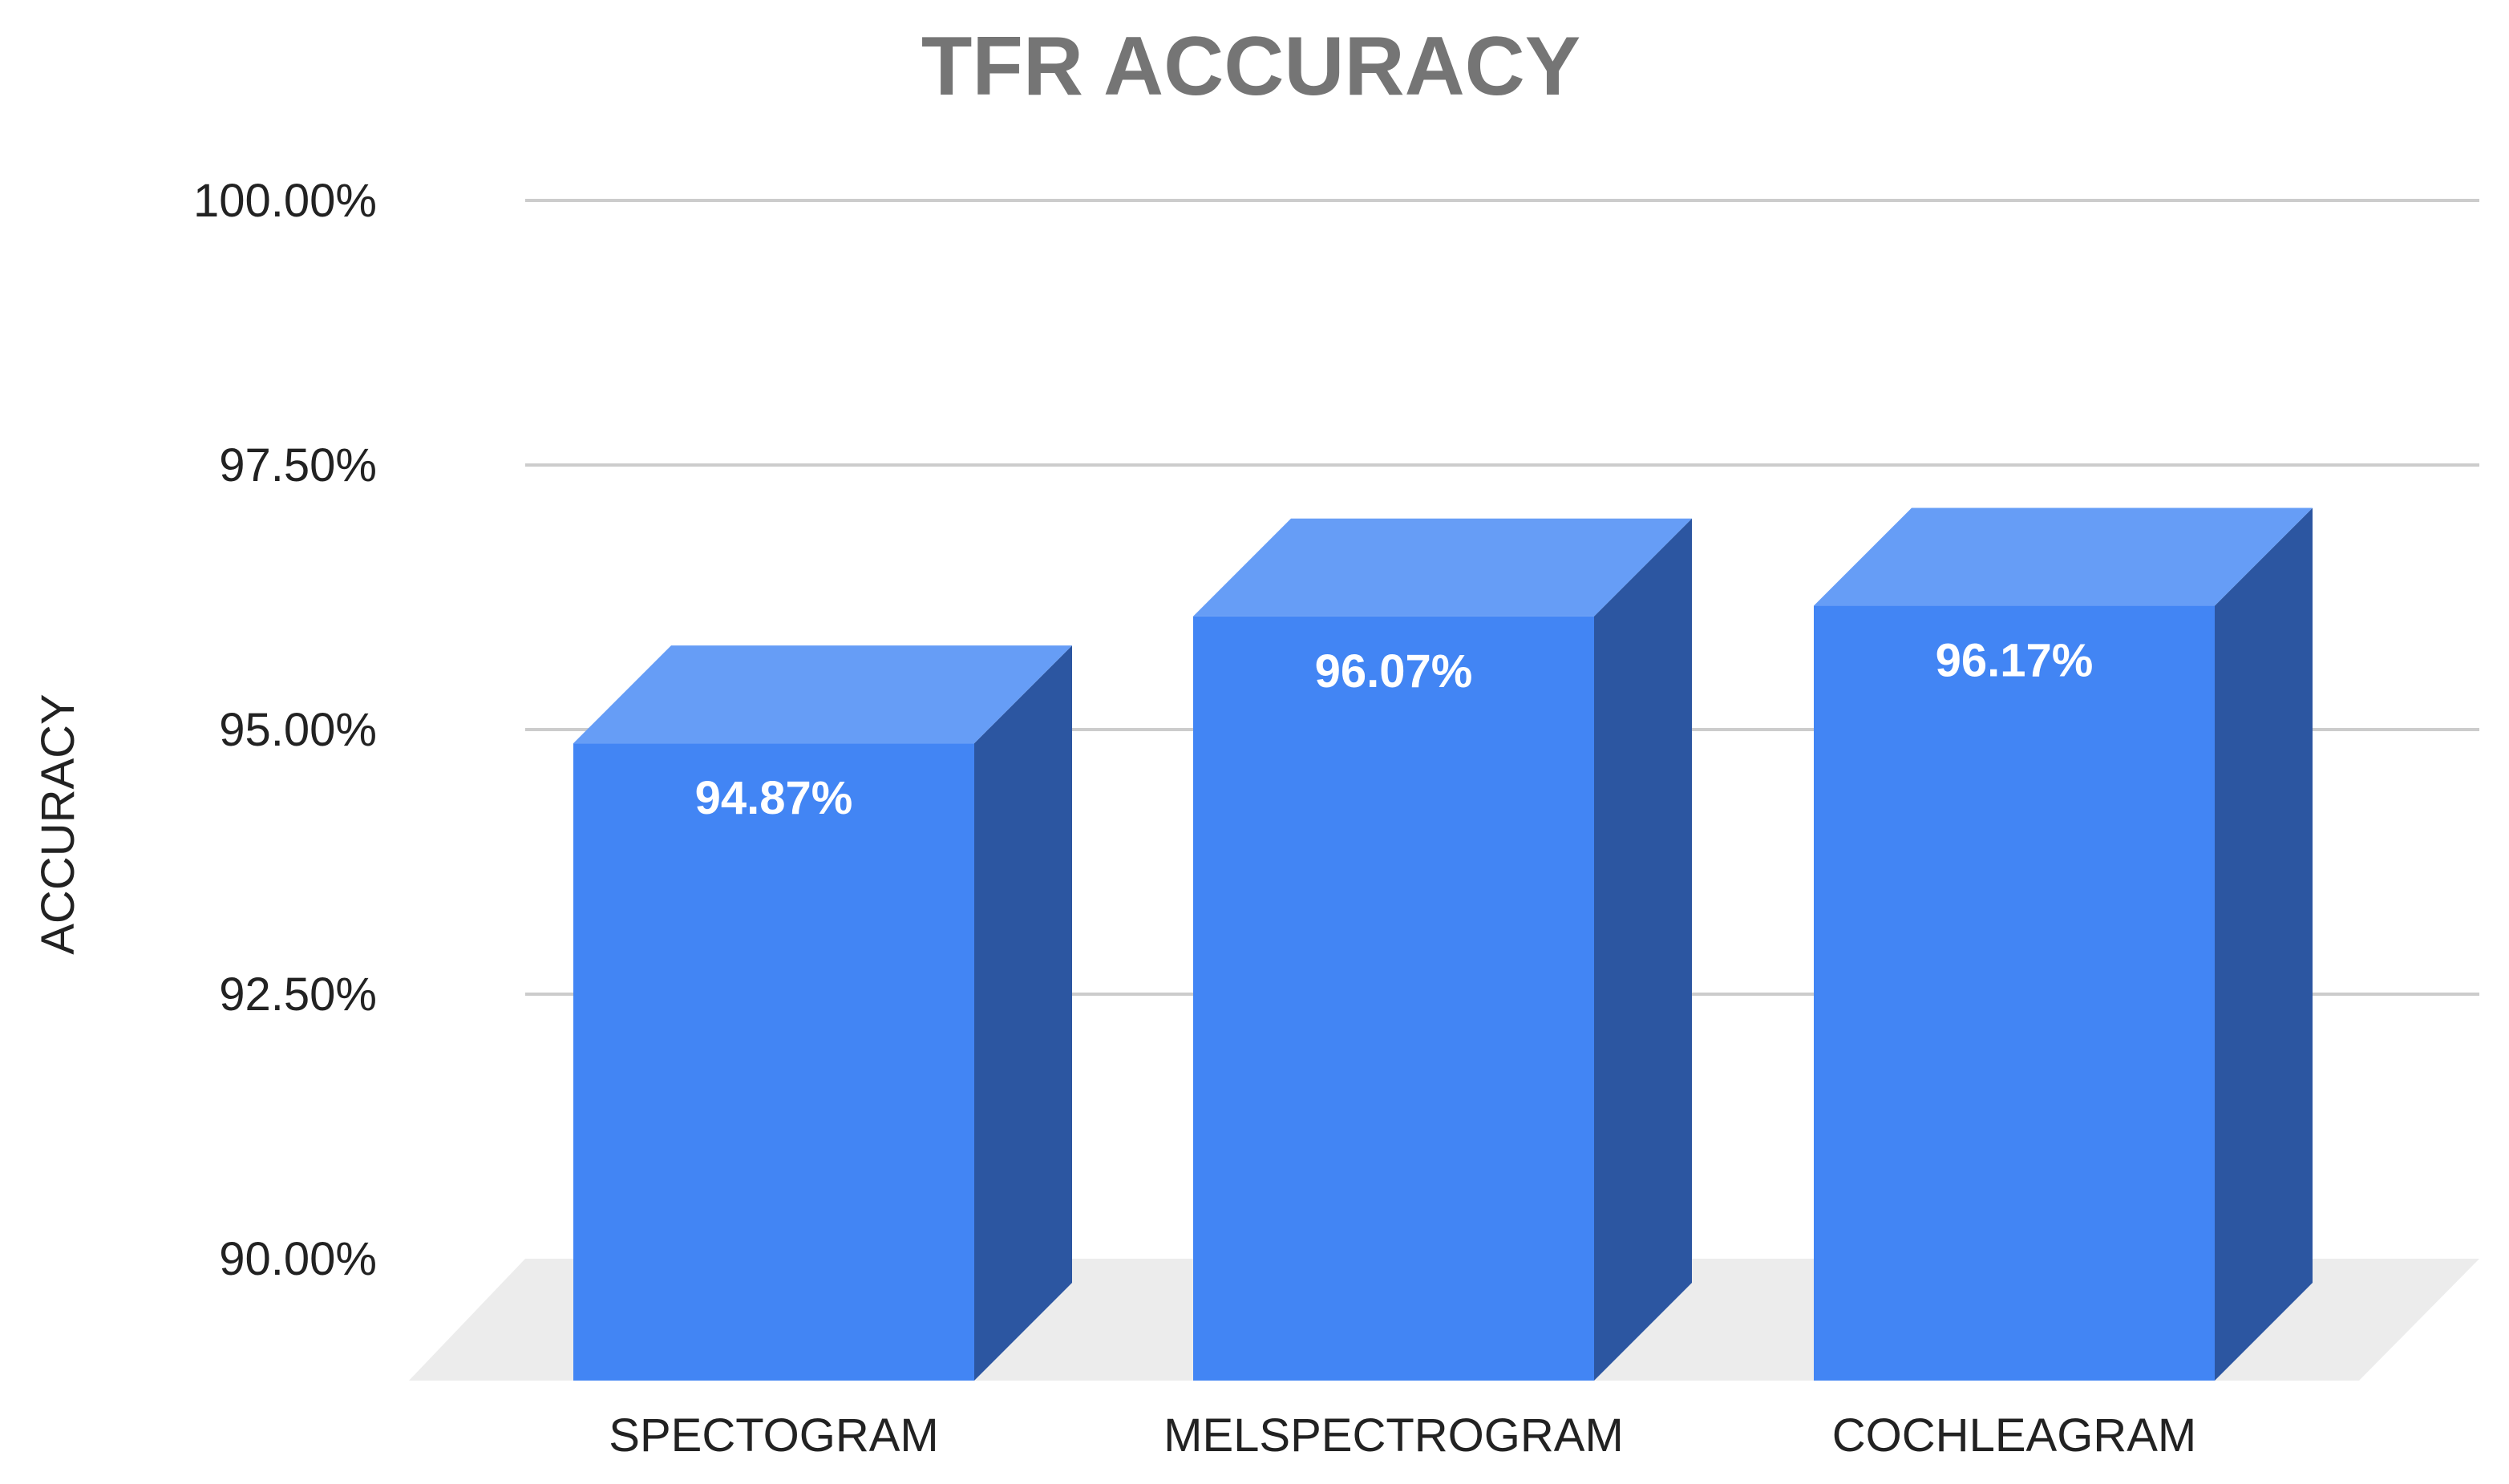 This screenshot has height=1484, width=2509. What do you see at coordinates (298, 730) in the screenshot?
I see `y-tick-label: 95.00%` at bounding box center [298, 730].